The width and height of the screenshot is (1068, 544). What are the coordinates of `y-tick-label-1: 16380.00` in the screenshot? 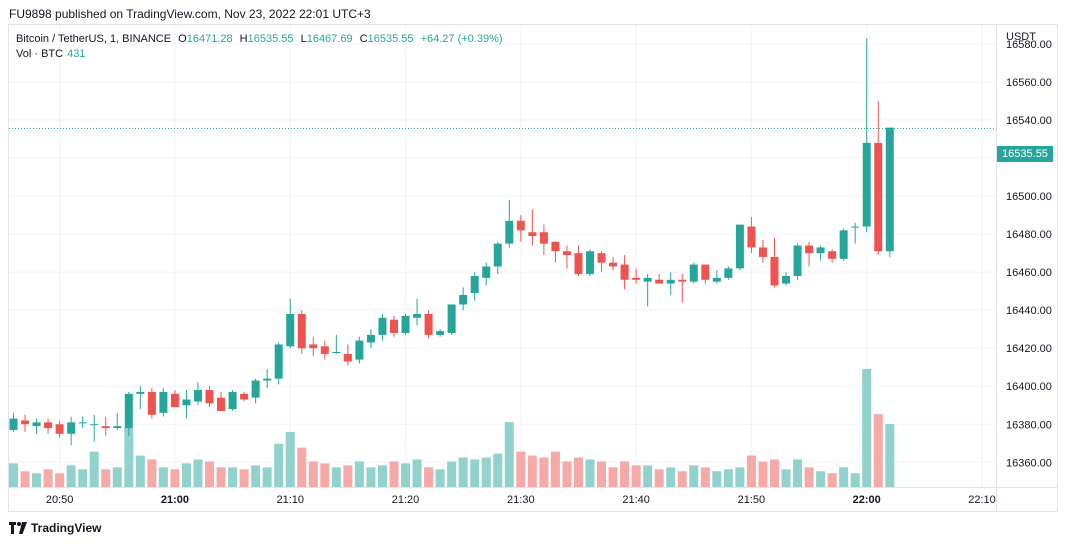 It's located at (1029, 425).